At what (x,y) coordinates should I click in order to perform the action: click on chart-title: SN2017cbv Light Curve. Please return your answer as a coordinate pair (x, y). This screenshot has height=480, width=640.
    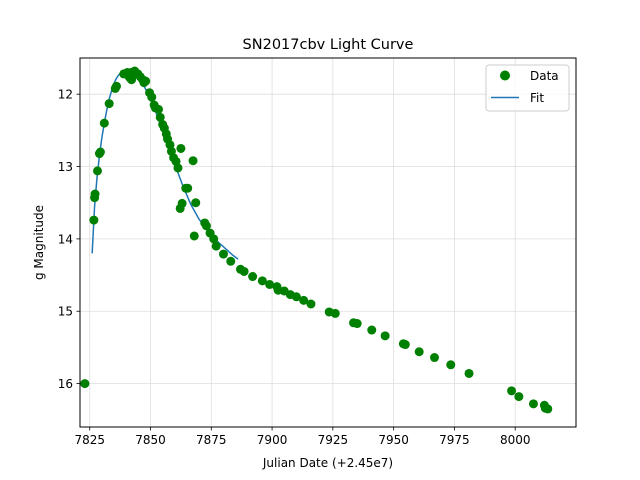
    Looking at the image, I should click on (328, 45).